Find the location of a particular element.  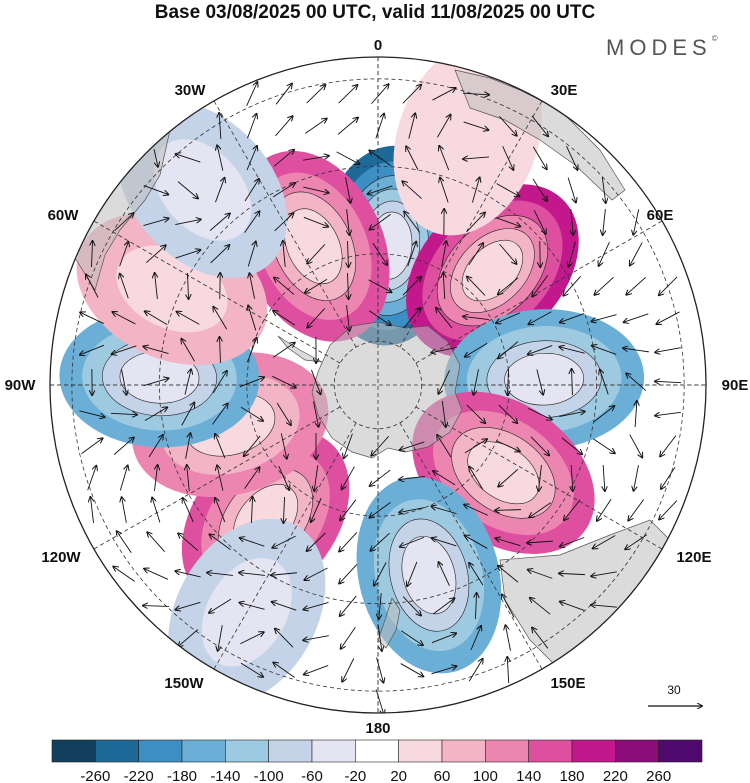

lon-label-0: 0 is located at coordinates (378, 45).